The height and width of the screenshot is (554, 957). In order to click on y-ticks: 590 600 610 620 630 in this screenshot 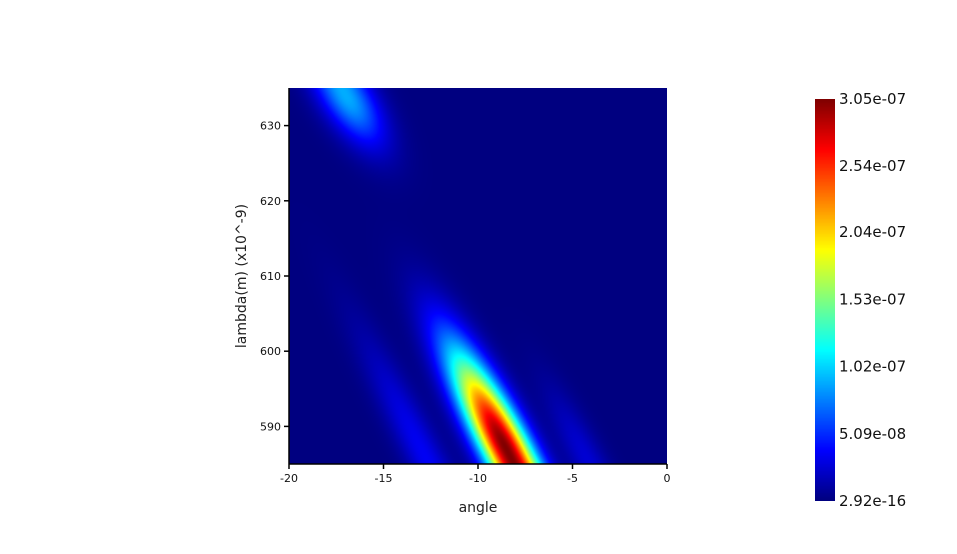, I will do `click(274, 276)`.